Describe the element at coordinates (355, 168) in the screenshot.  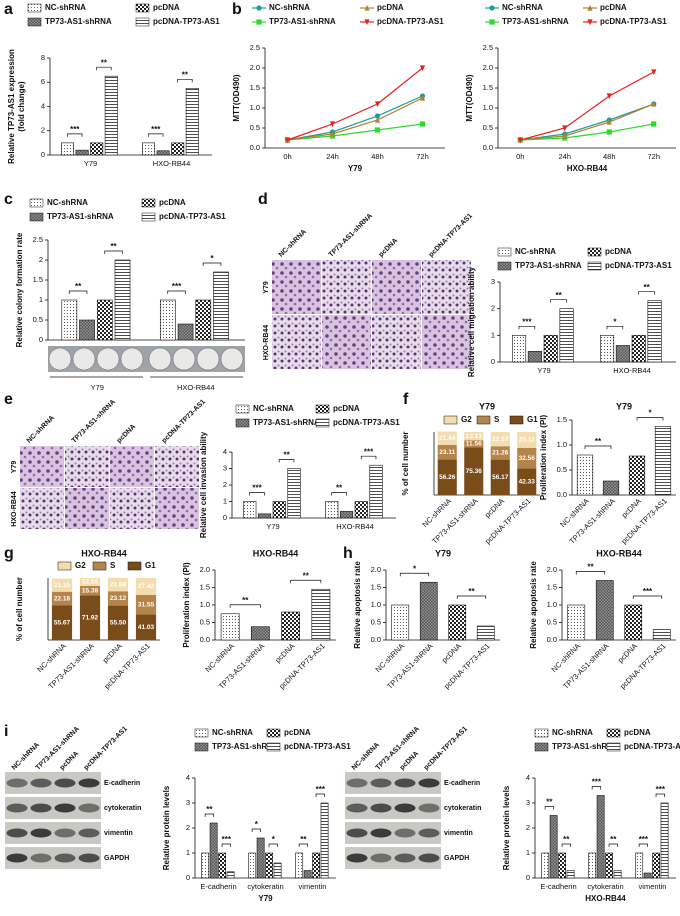
I see `x-axis-label: Y79` at that location.